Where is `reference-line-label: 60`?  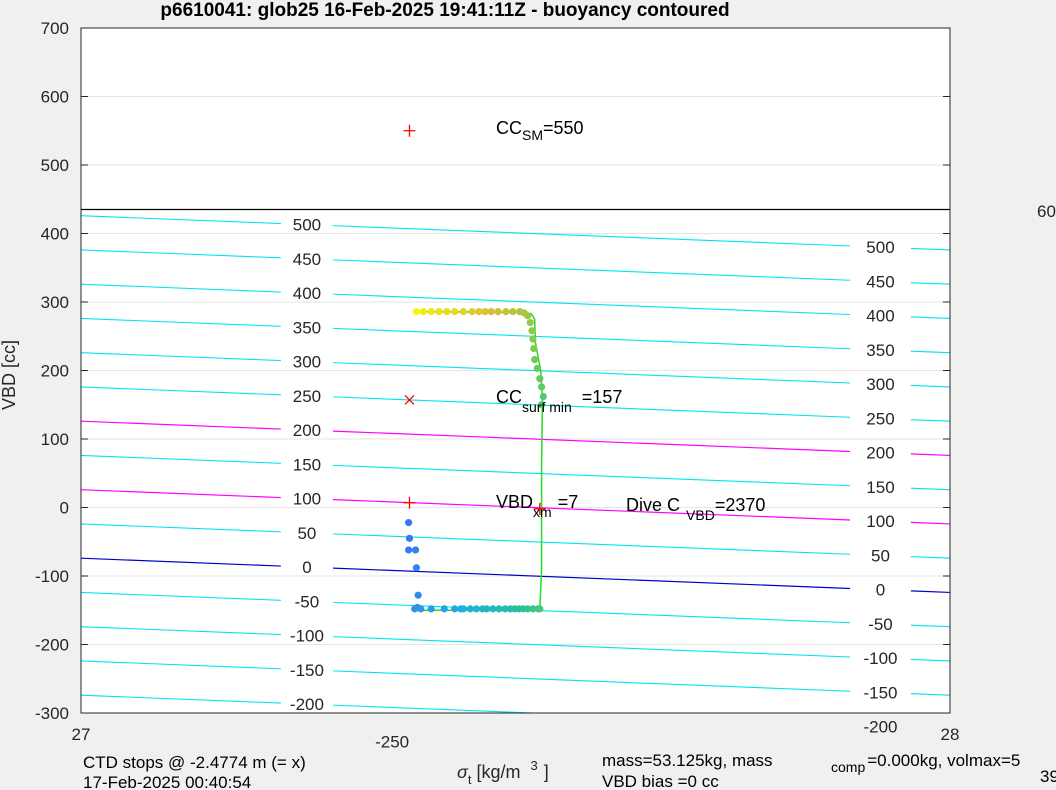 reference-line-label: 60 is located at coordinates (1046, 211).